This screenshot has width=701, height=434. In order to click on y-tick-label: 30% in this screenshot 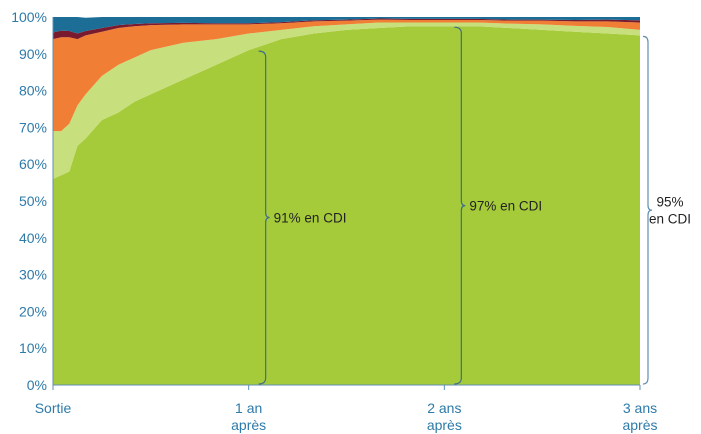, I will do `click(33, 275)`.